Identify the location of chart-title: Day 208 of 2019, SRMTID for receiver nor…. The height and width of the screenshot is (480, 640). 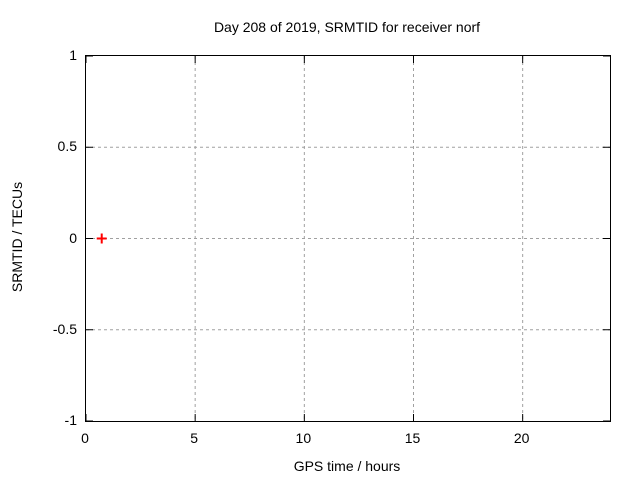
(347, 27).